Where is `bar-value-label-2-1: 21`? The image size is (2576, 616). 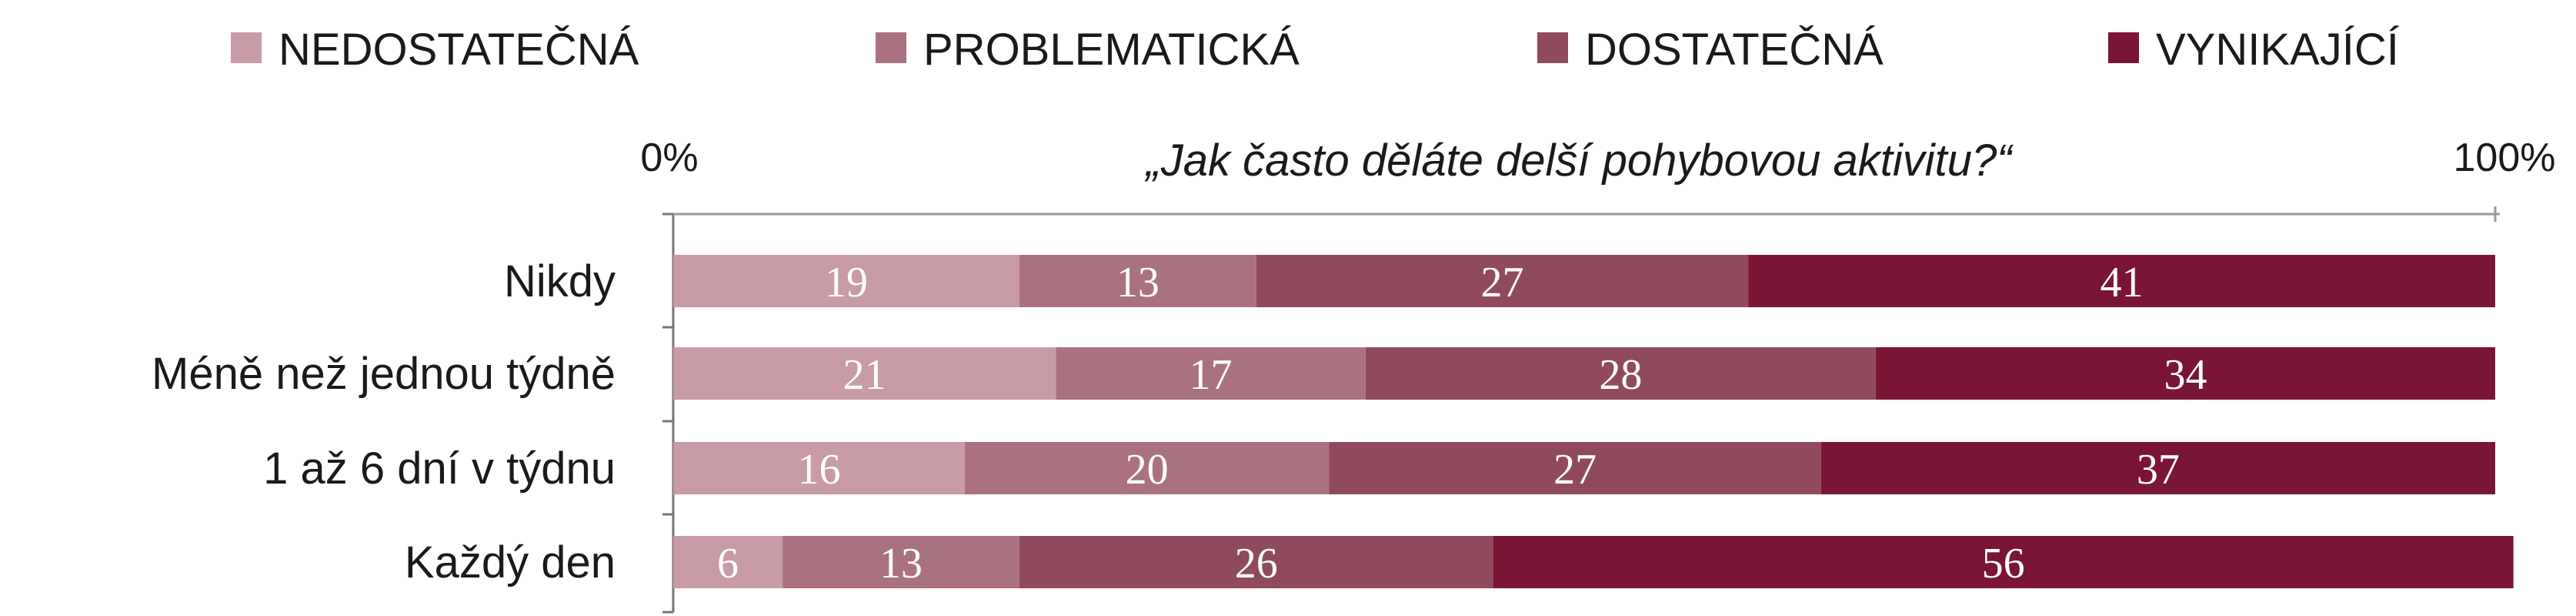
bar-value-label-2-1: 21 is located at coordinates (864, 375).